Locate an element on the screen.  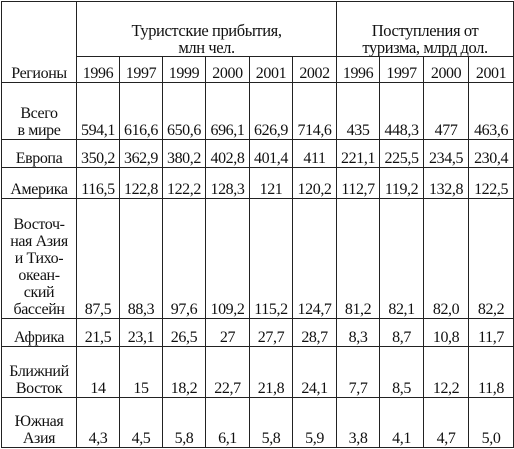
receipts-value-cell: 82,0 is located at coordinates (446, 258).